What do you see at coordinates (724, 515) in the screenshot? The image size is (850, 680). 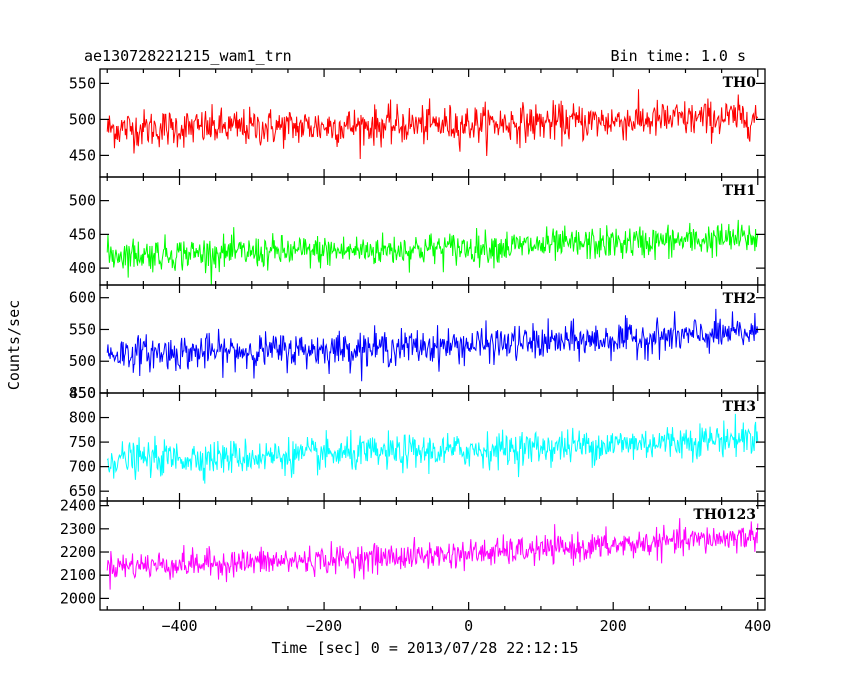 I see `panel-label-th0123: TH0123` at bounding box center [724, 515].